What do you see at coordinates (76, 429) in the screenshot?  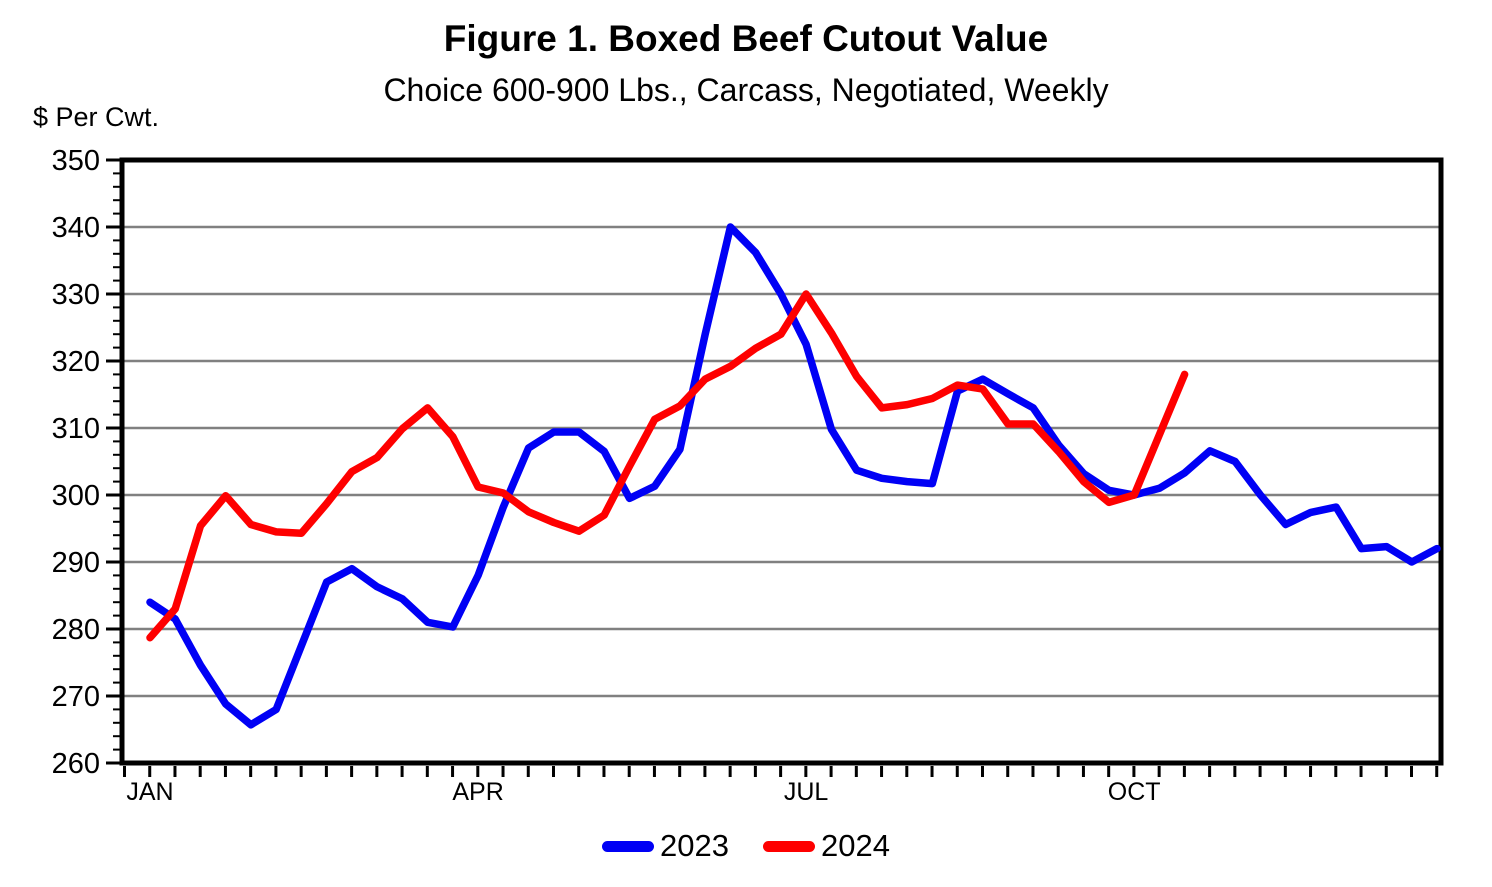 I see `y-tick-label-310: 310` at bounding box center [76, 429].